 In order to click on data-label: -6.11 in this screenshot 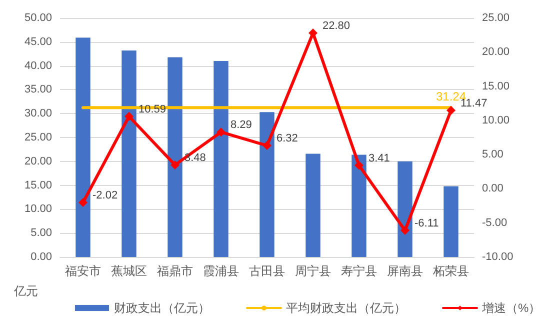, I will do `click(426, 223)`.